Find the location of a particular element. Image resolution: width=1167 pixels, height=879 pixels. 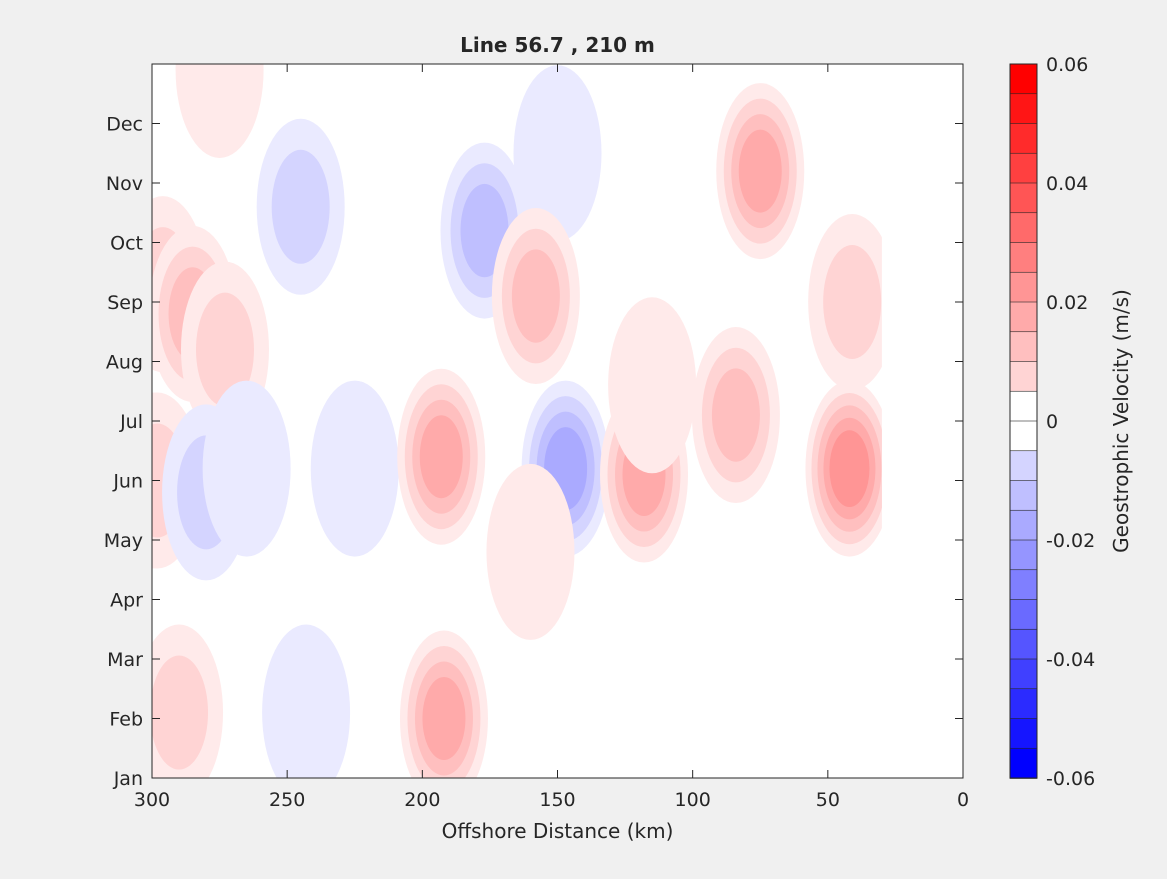

colorbar-tick-label: 0.06 is located at coordinates (1067, 65).